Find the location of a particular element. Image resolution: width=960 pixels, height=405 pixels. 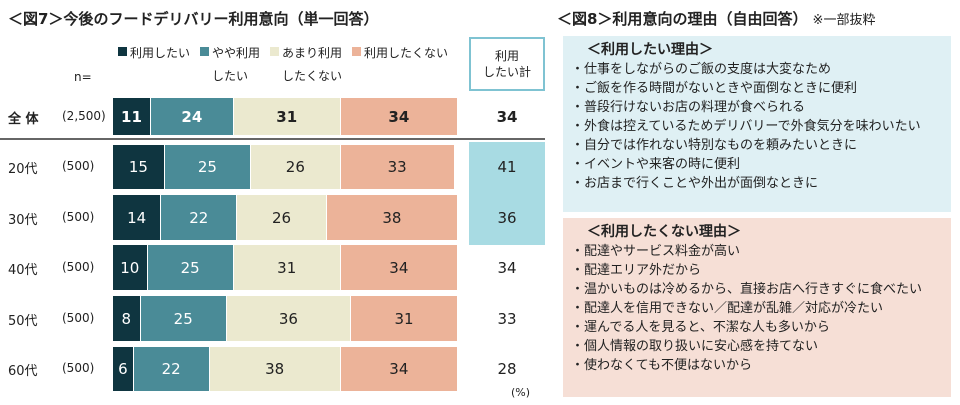

bar-segment: 36 is located at coordinates (289, 318).